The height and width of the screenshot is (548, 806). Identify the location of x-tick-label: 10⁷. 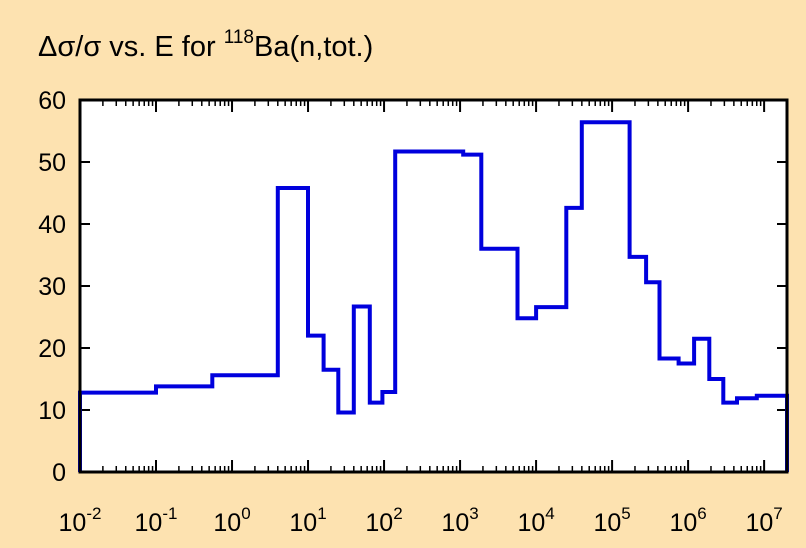
(763, 520).